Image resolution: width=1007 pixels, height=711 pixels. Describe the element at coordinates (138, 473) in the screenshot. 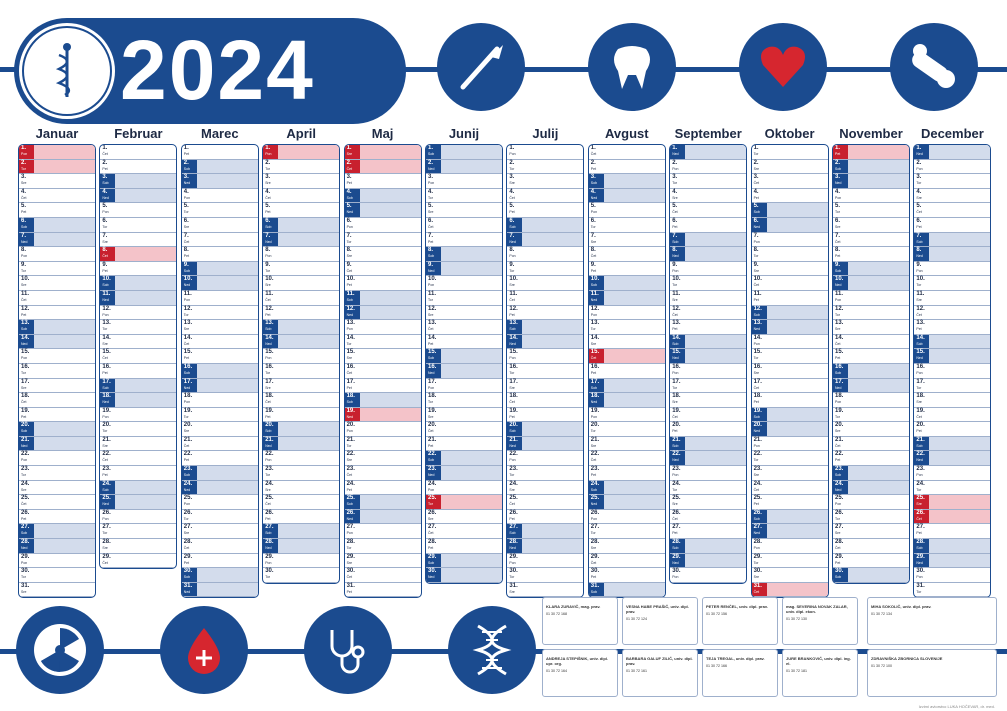

I see `day-cell: 23. Pet` at that location.